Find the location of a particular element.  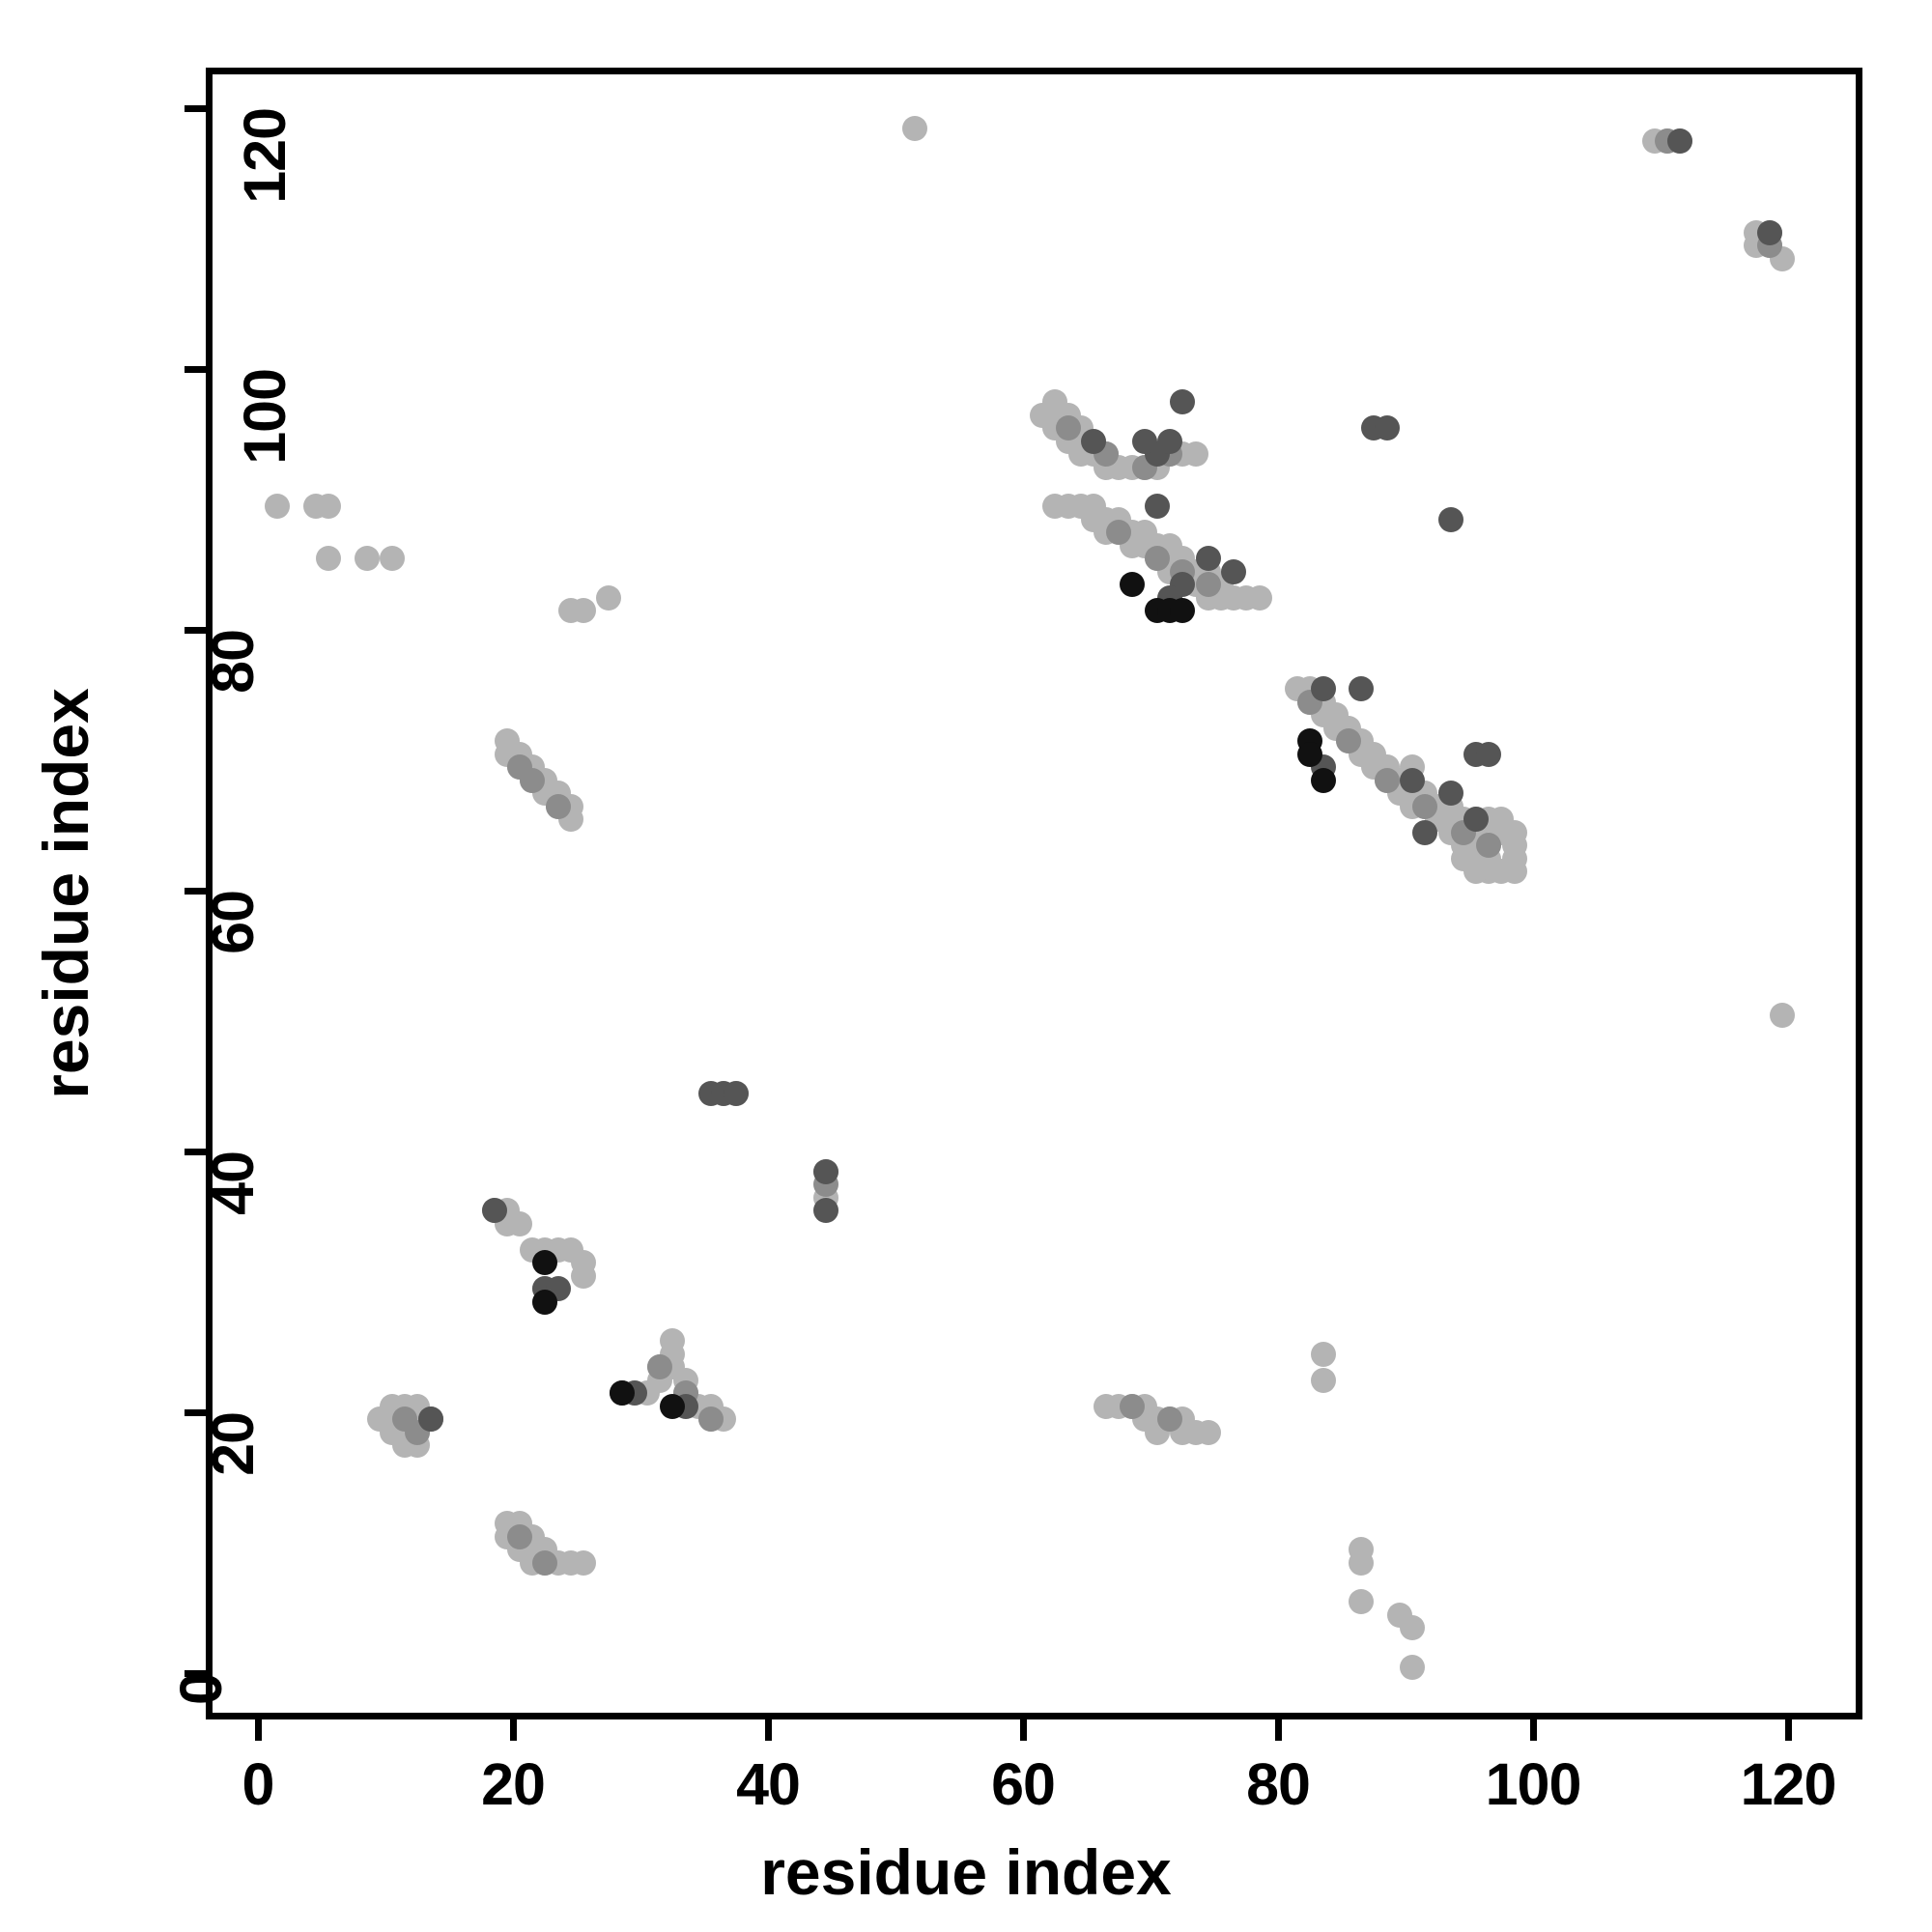

y-tick-label: 60 is located at coordinates (232, 922).